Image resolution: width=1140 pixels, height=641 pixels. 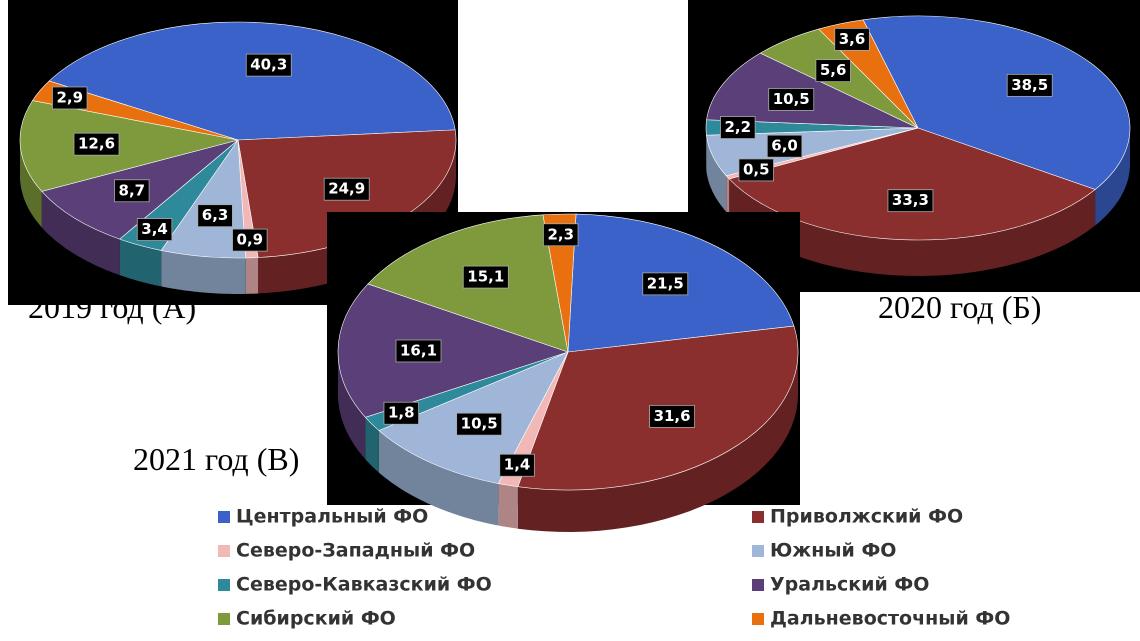 What do you see at coordinates (355, 551) in the screenshot?
I see `legend-label: Северо-Западный ФО` at bounding box center [355, 551].